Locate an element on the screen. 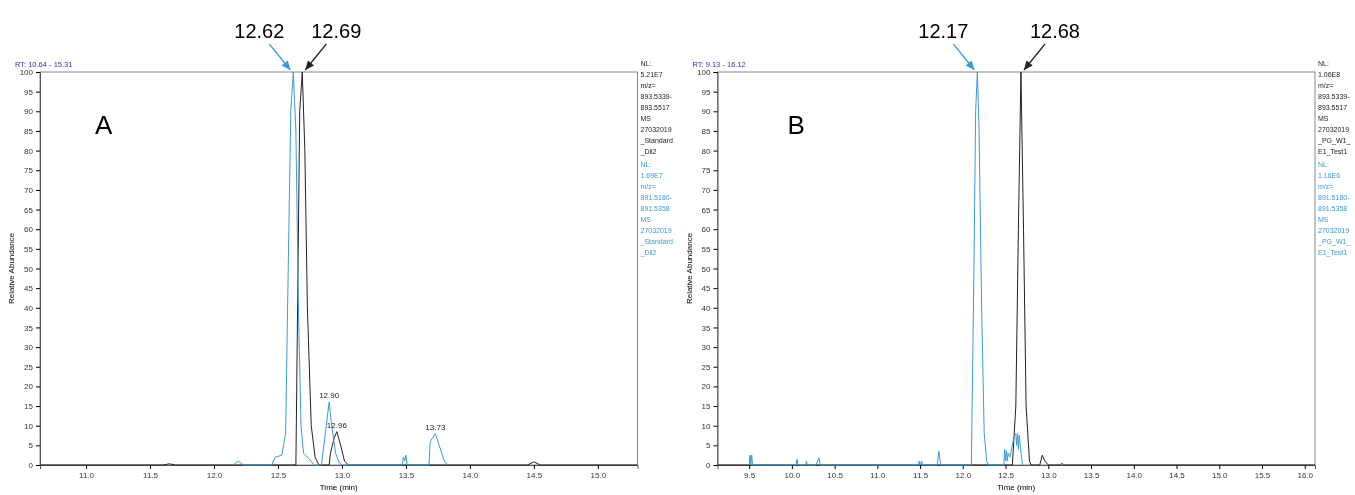 This screenshot has height=495, width=1355. x-tick-label: 9.5 is located at coordinates (750, 475).